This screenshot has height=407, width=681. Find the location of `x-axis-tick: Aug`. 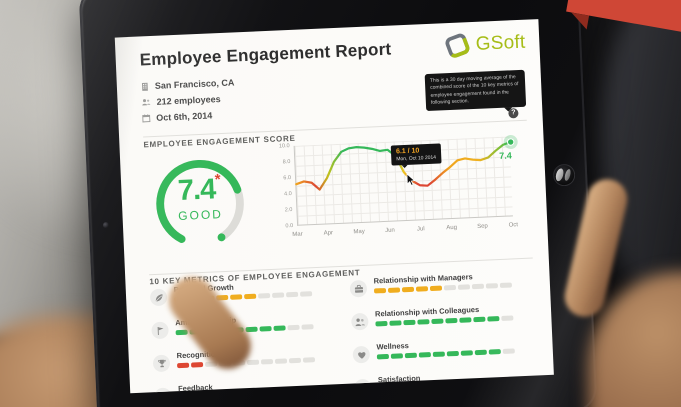

x-axis-tick: Aug is located at coordinates (452, 228).